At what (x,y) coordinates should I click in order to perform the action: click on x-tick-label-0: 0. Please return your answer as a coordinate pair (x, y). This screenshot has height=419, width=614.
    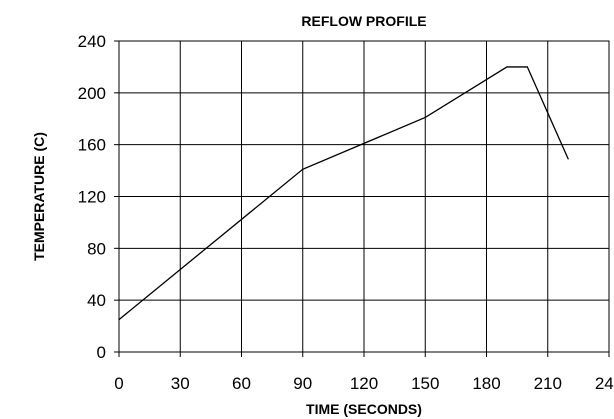
    Looking at the image, I should click on (118, 383).